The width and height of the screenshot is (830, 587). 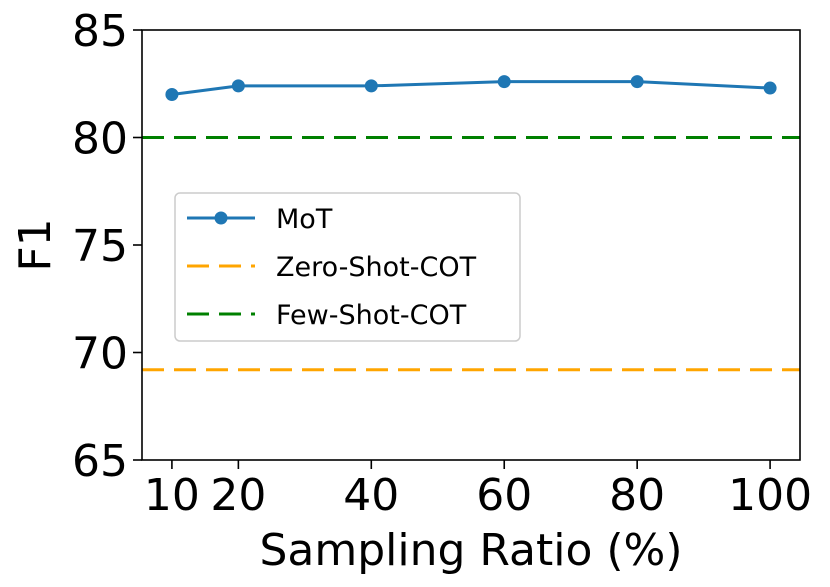 I want to click on x-axis-title: Sampling Ratio (%), so click(x=470, y=550).